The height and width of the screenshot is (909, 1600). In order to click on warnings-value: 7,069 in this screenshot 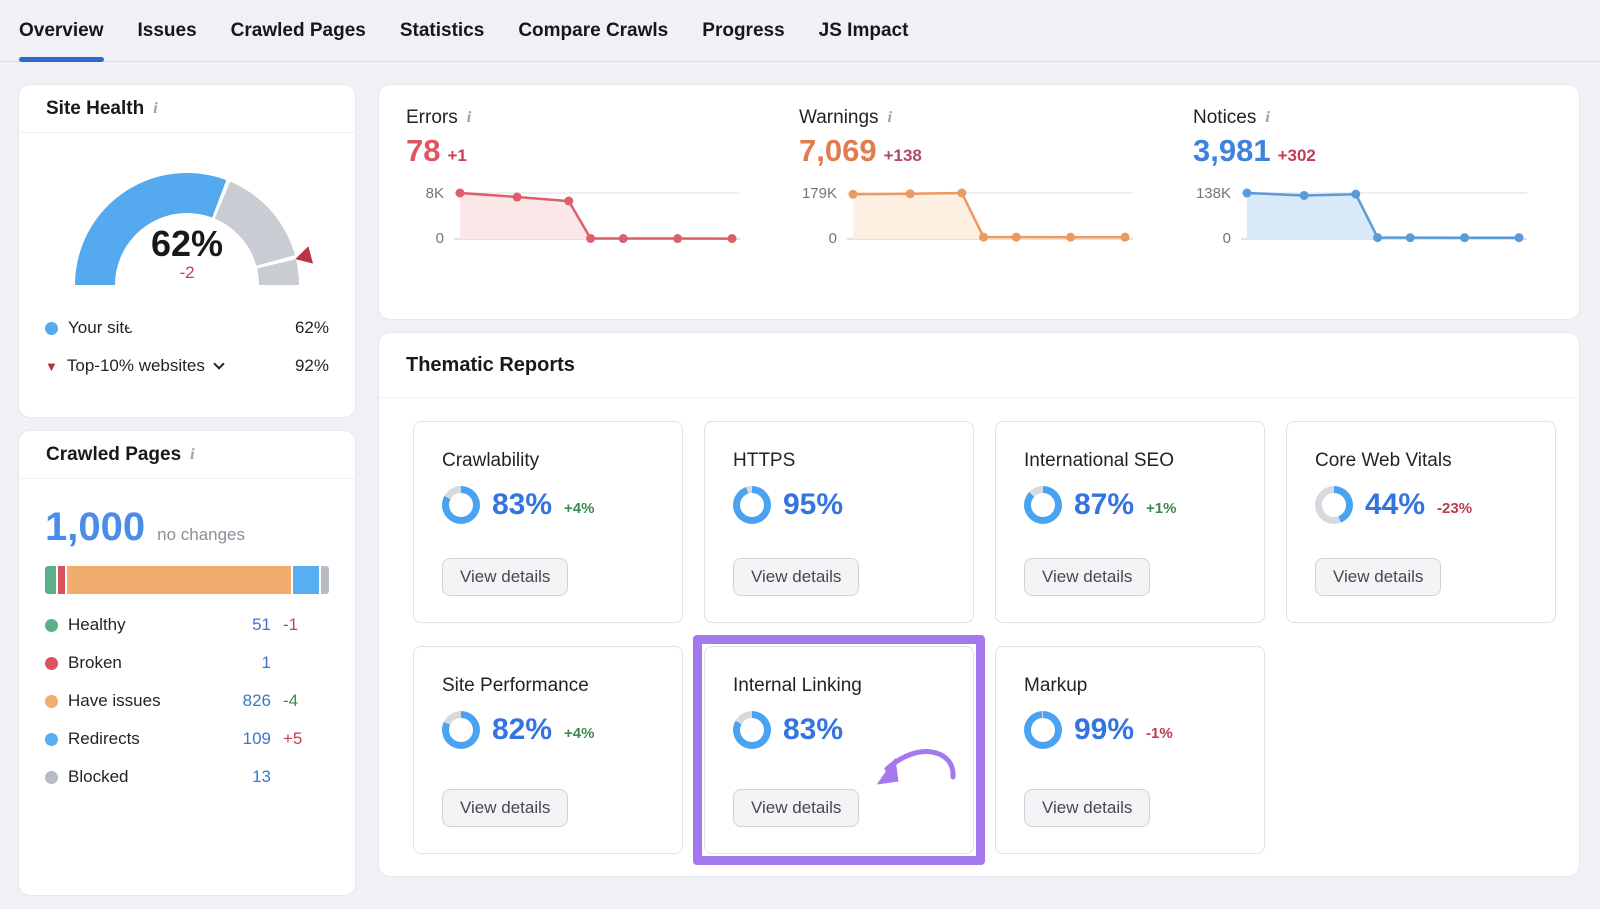, I will do `click(838, 150)`.